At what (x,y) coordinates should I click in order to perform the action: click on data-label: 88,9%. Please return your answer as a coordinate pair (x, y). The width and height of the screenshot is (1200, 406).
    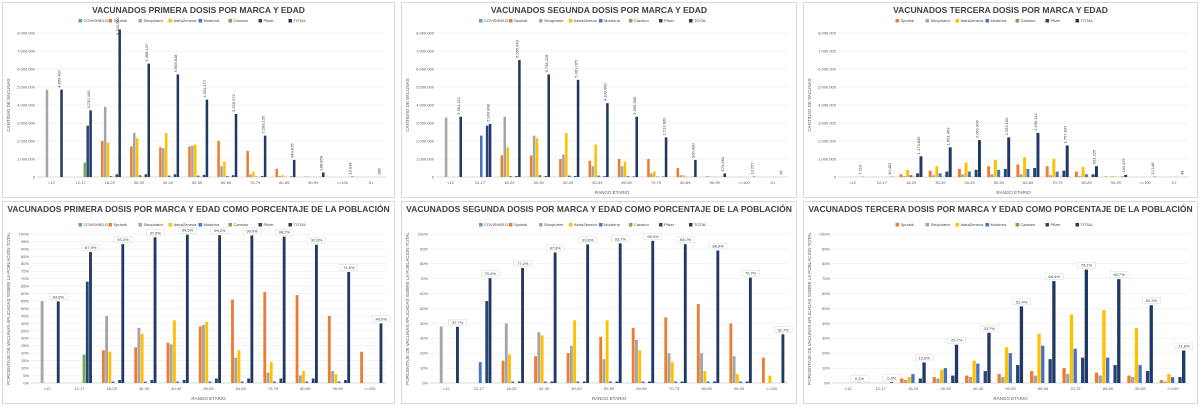
    Looking at the image, I should click on (718, 246).